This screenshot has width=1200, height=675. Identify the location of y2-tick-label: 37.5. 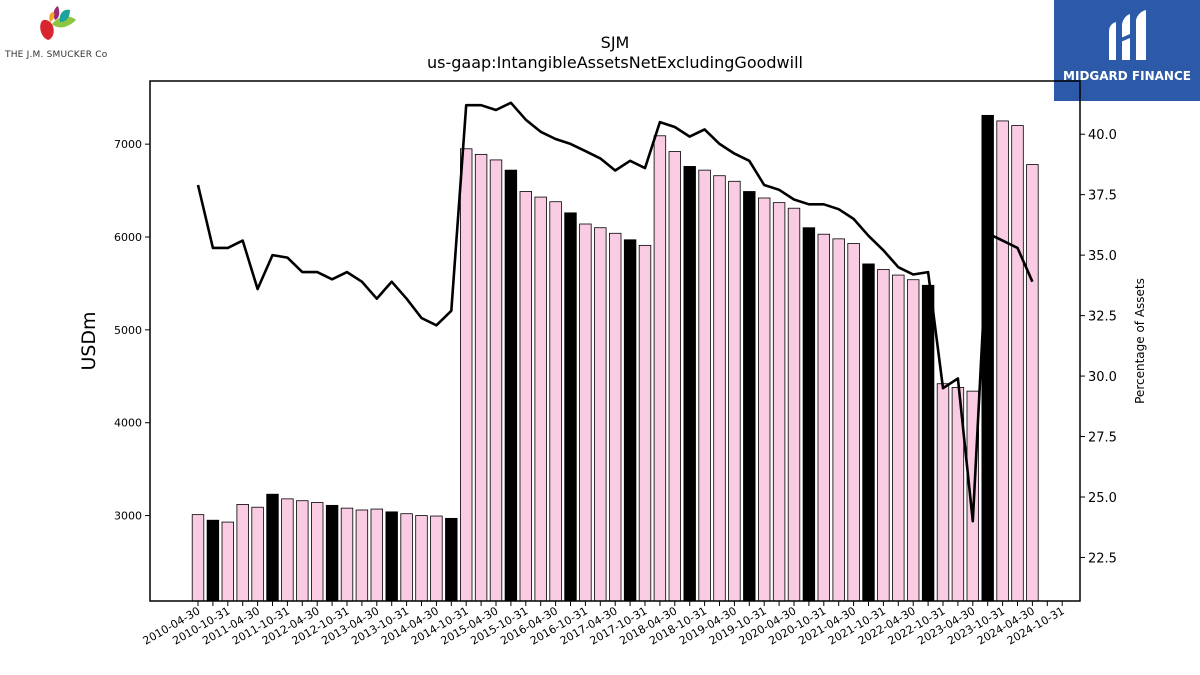
(1102, 196).